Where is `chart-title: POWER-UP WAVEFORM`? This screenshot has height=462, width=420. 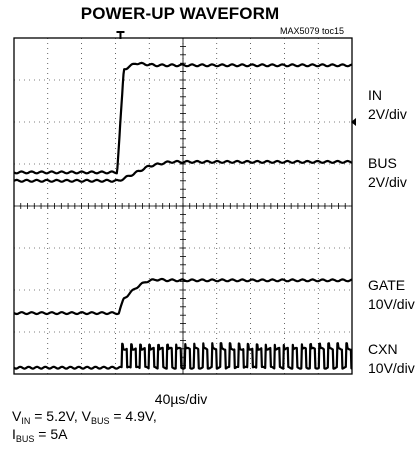 chart-title: POWER-UP WAVEFORM is located at coordinates (180, 13).